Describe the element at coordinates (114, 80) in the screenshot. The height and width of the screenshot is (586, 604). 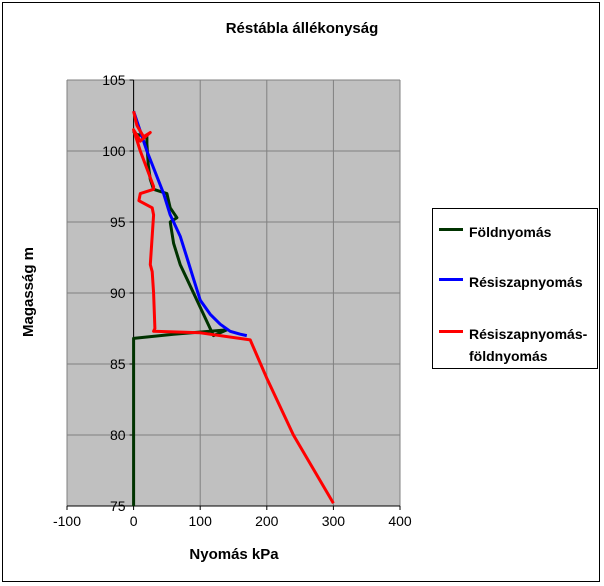
I see `y-tick-label: 105` at that location.